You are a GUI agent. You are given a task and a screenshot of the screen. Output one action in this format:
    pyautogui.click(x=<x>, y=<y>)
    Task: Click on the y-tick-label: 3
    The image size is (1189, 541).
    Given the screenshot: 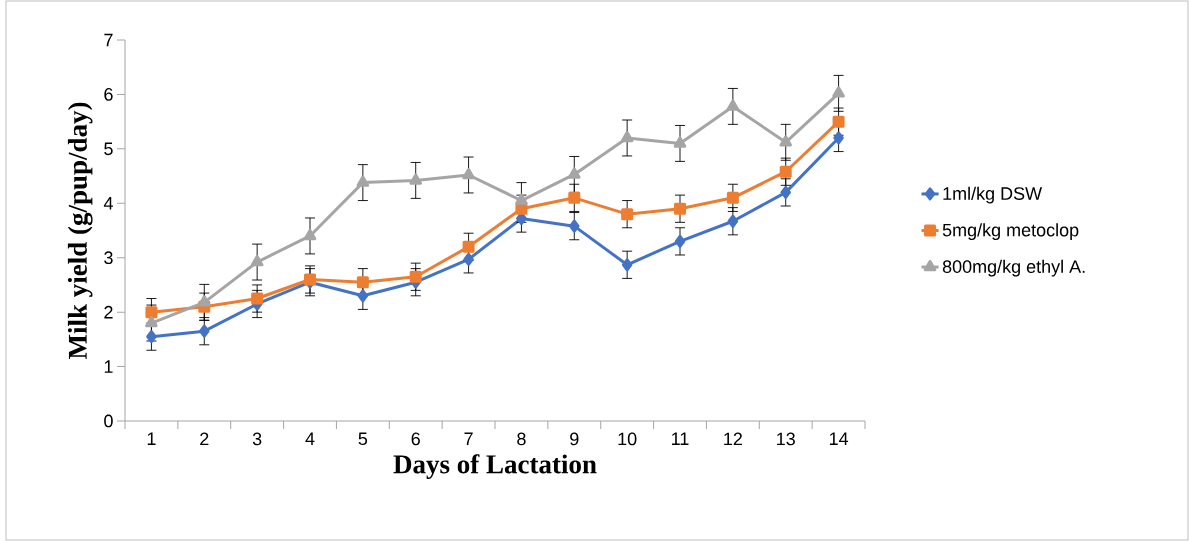 What is the action you would take?
    pyautogui.click(x=108, y=258)
    